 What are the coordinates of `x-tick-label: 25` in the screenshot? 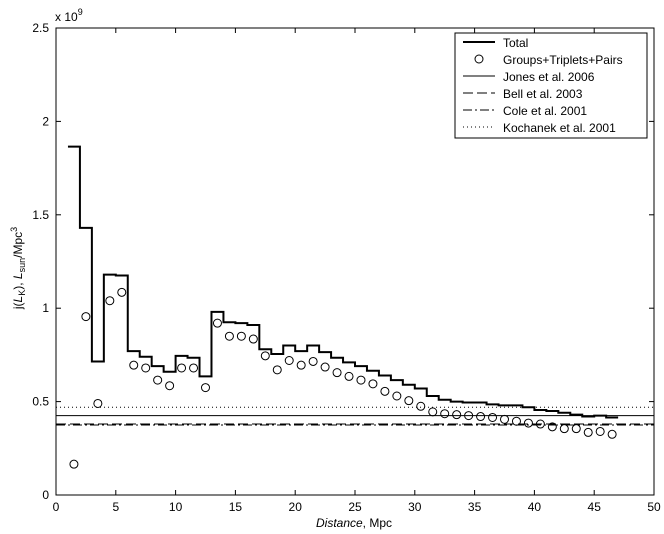 It's located at (355, 507).